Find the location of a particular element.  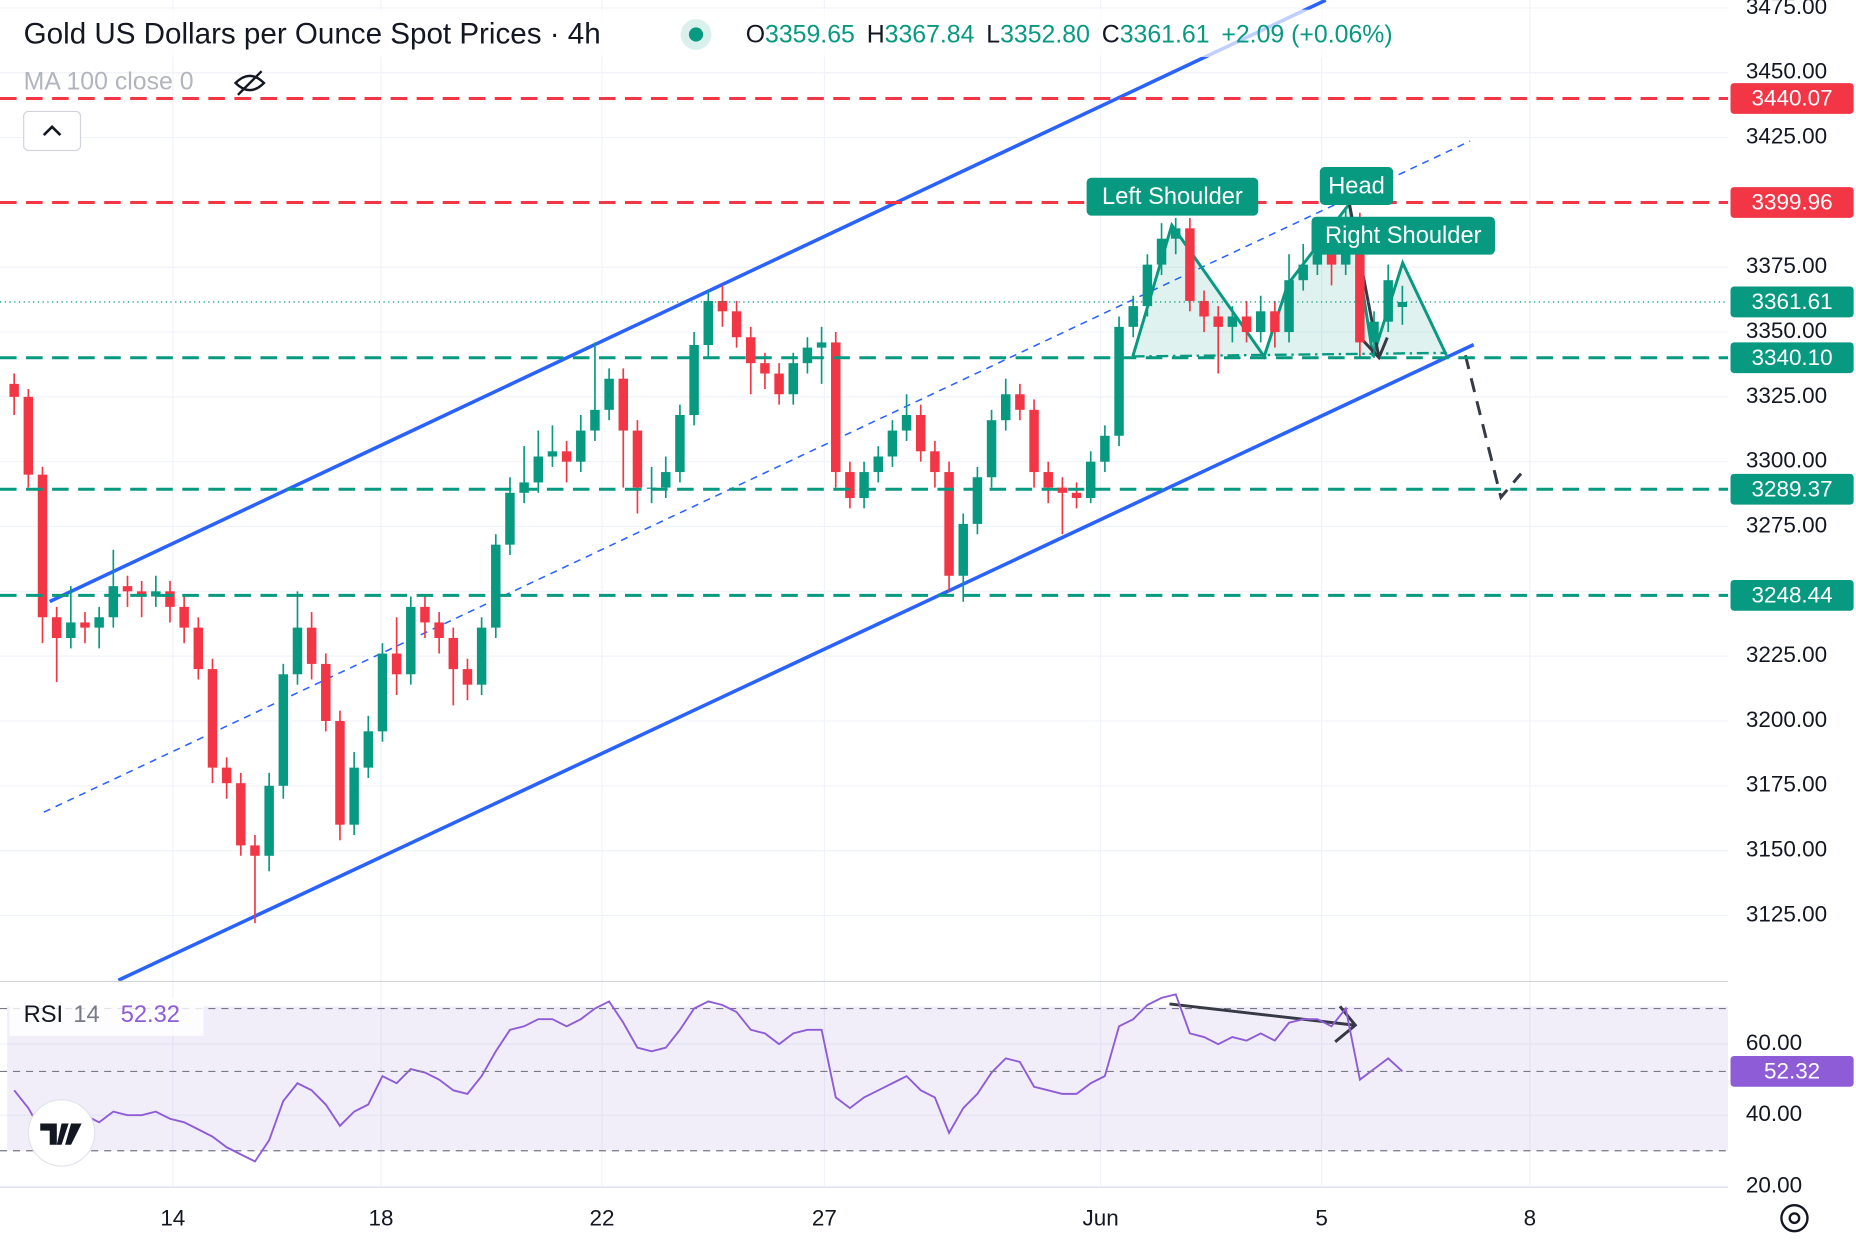

settings-icon-core is located at coordinates (1794, 1218).